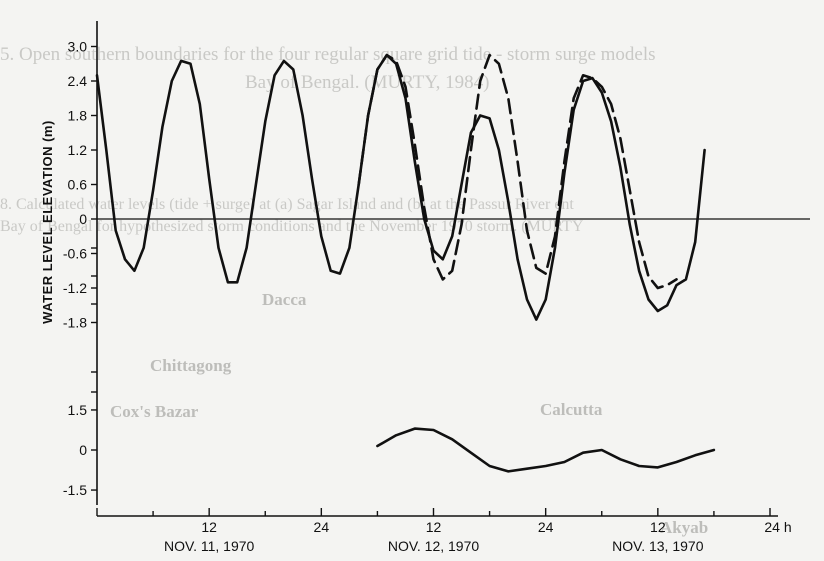 This screenshot has height=561, width=824. What do you see at coordinates (75, 490) in the screenshot?
I see `lower-ytick-label: -1.5` at bounding box center [75, 490].